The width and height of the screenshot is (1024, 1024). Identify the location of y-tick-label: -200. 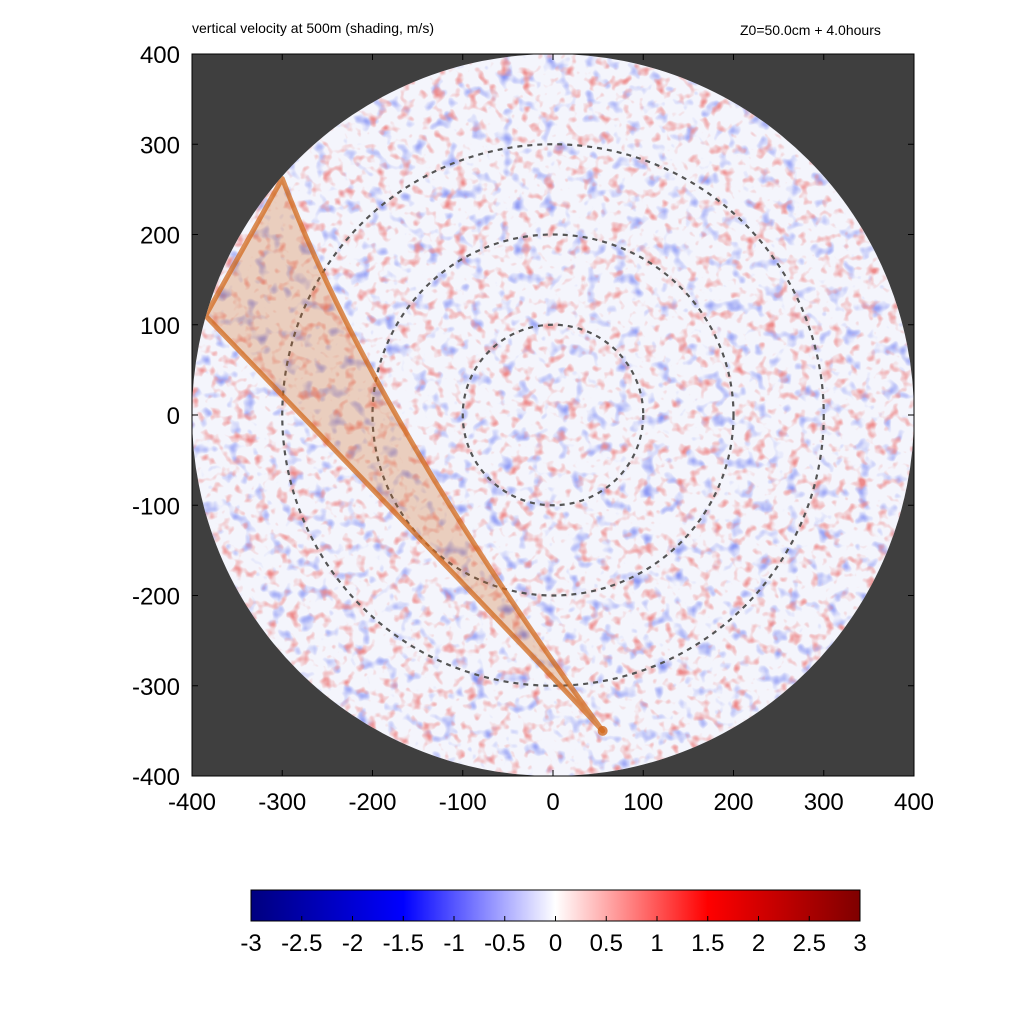
(156, 597).